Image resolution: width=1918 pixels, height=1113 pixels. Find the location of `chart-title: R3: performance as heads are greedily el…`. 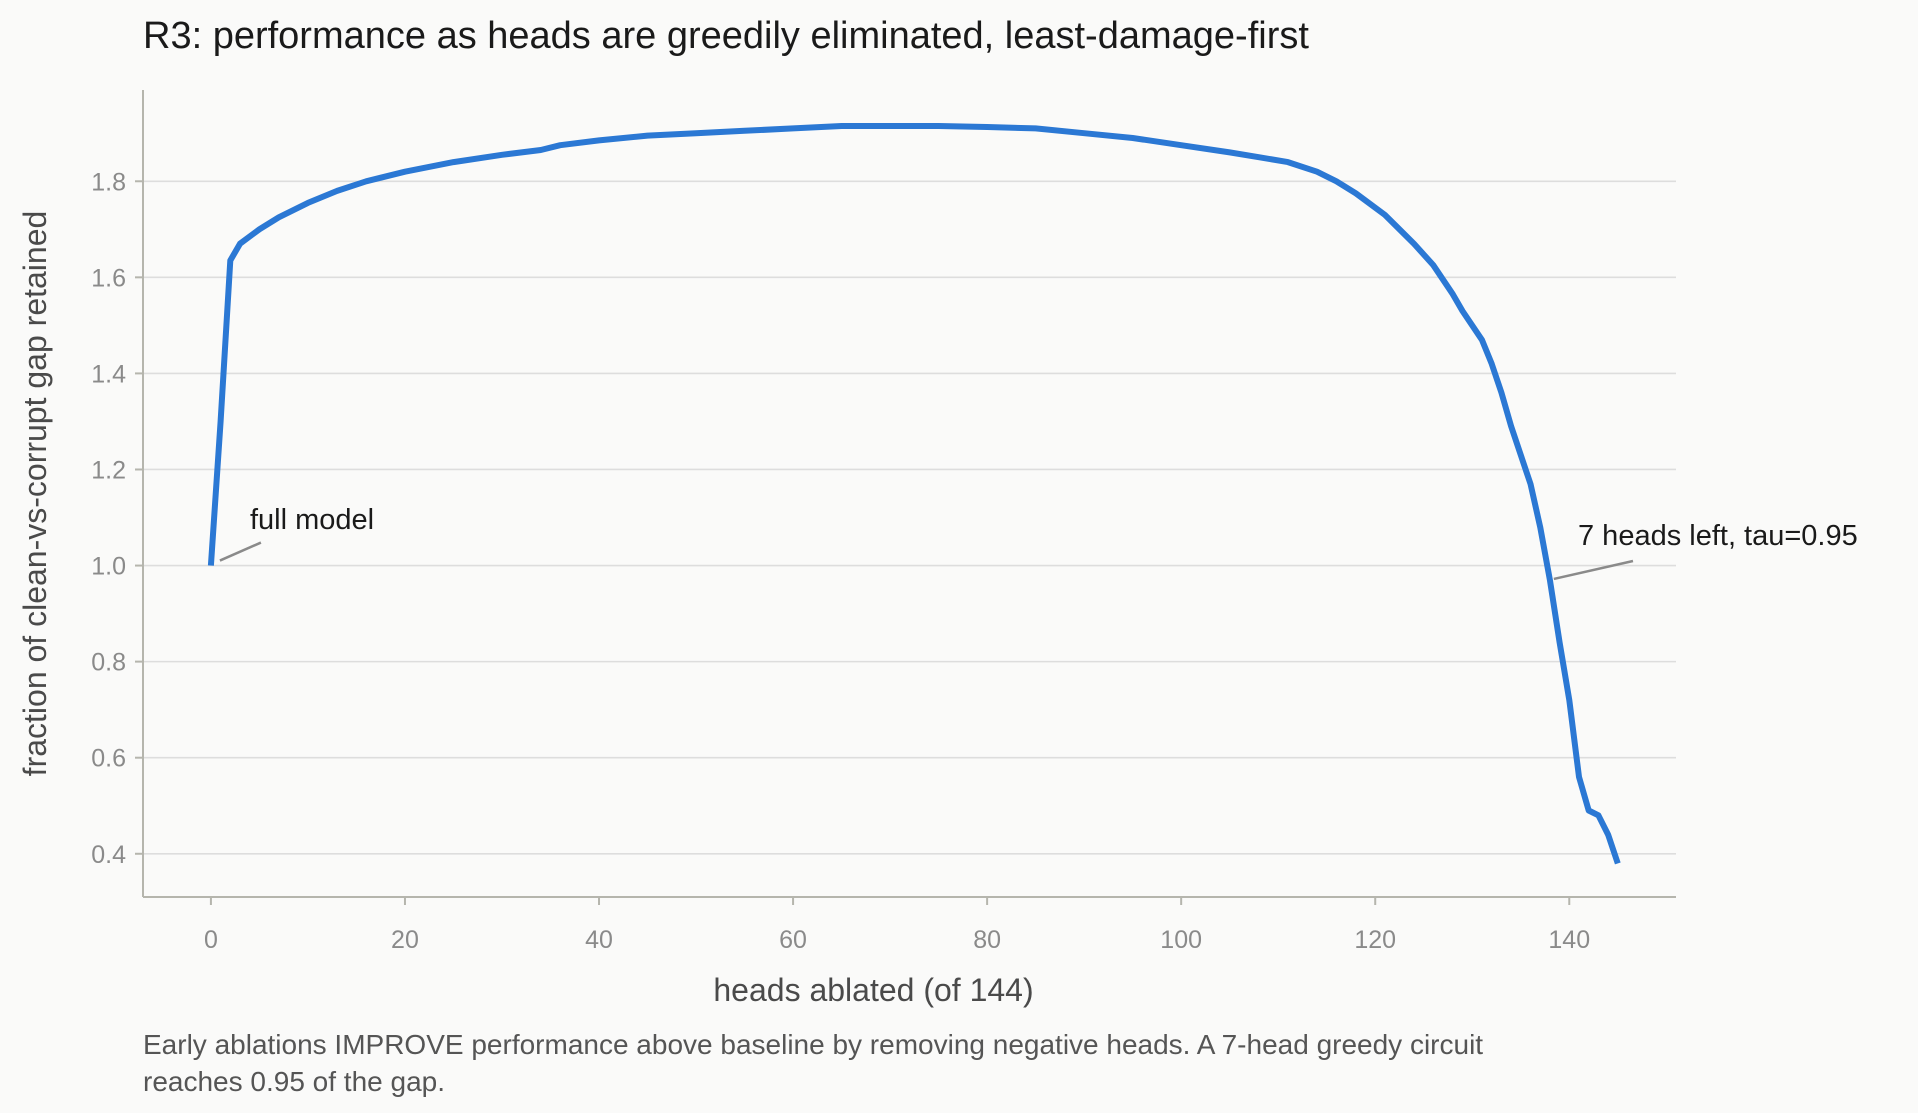

chart-title: R3: performance as heads are greedily el… is located at coordinates (726, 36).